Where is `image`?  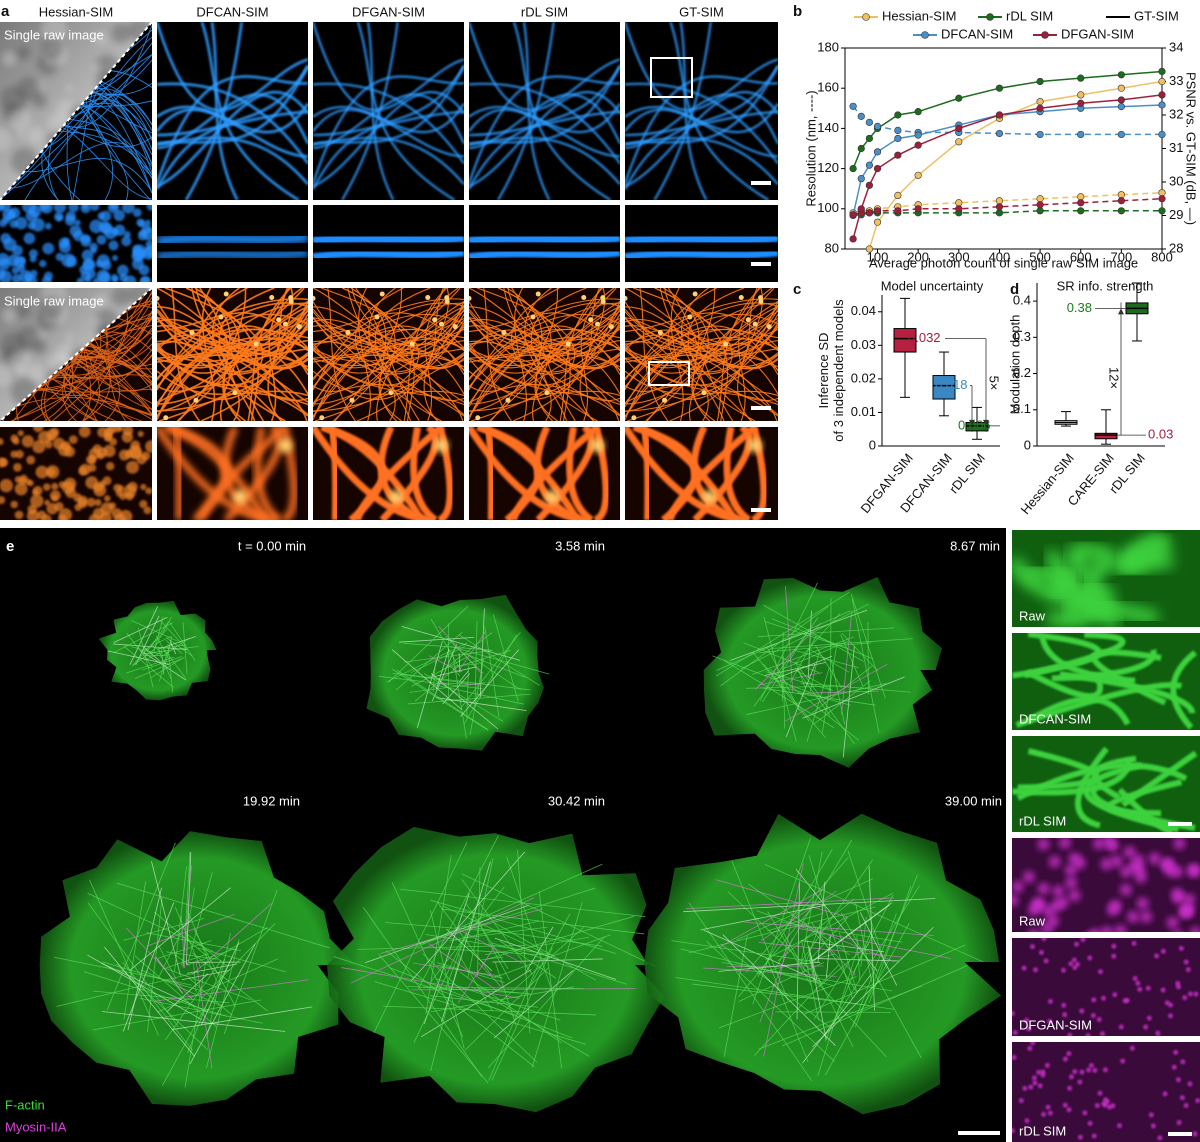
image is located at coordinates (1106, 681).